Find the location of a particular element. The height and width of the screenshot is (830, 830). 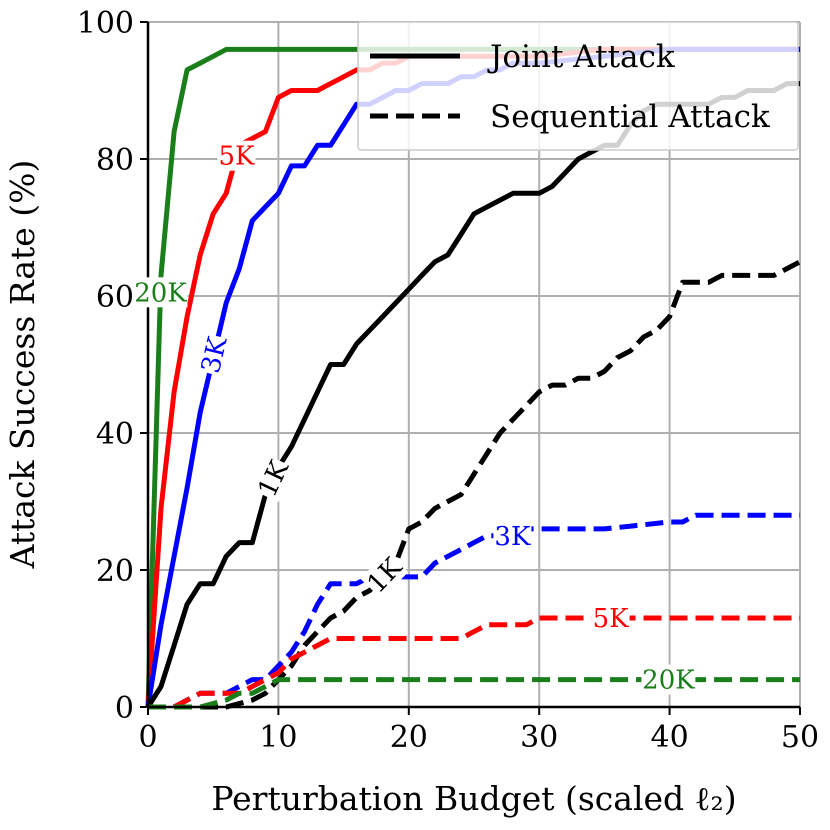

legend-label-joint: Joint Attack is located at coordinates (581, 57).